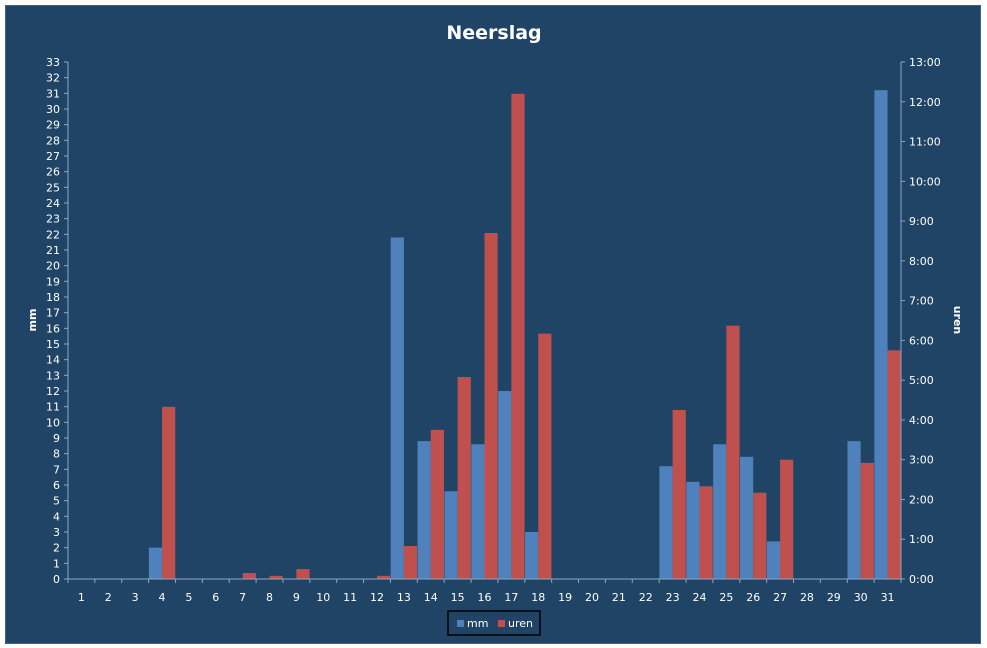 Image resolution: width=987 pixels, height=648 pixels. Describe the element at coordinates (242, 597) in the screenshot. I see `x-tick-label: 7` at that location.